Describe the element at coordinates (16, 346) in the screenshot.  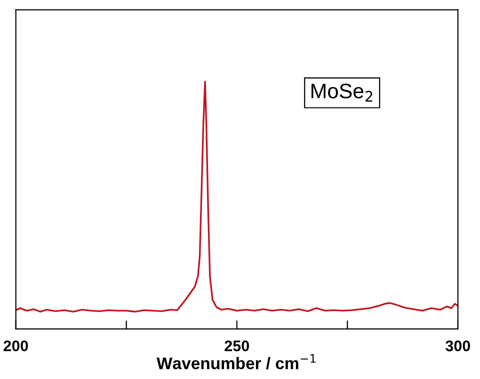
I see `x-tick-label: 200` at that location.